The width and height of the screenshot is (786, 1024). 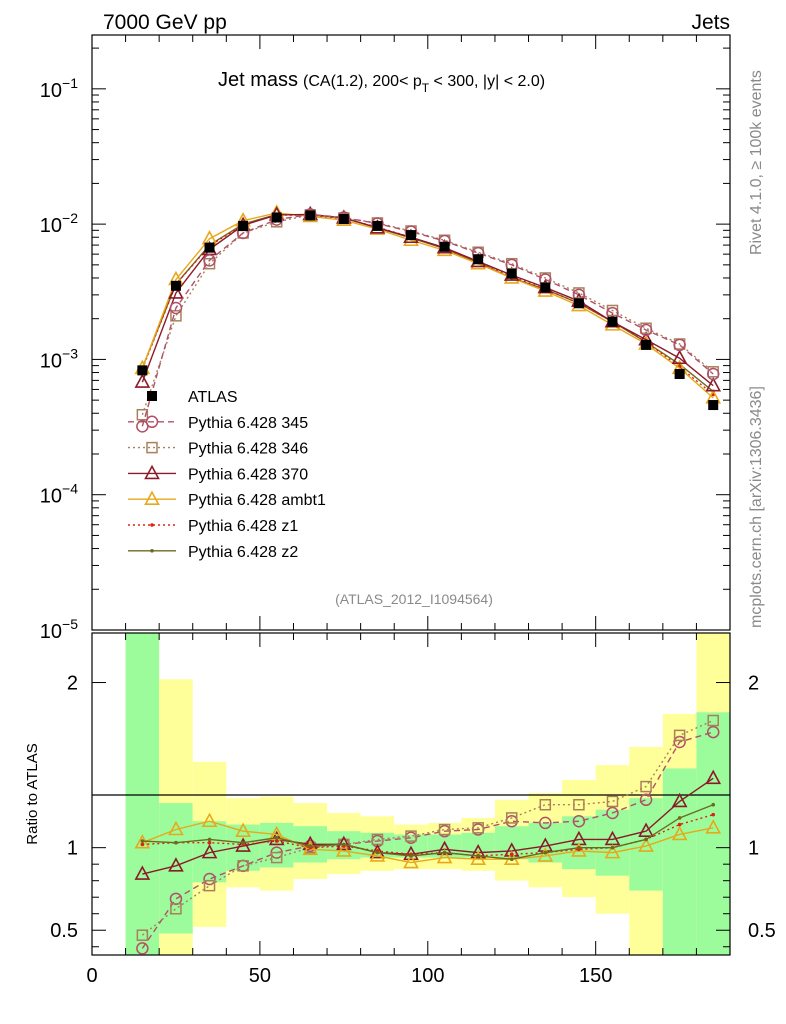 What do you see at coordinates (426, 88) in the screenshot?
I see `chart-title-sub: T` at bounding box center [426, 88].